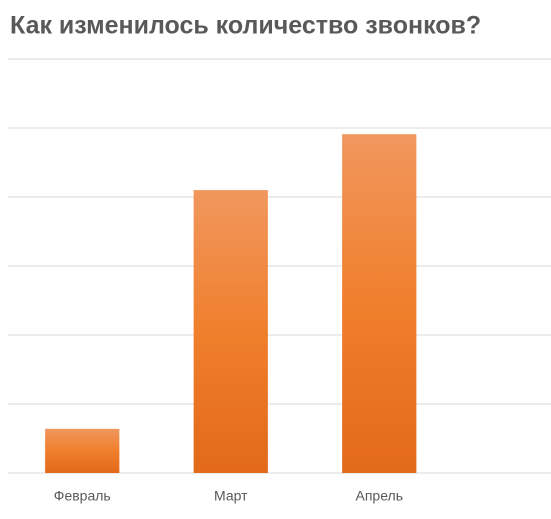 This screenshot has height=519, width=551. I want to click on x-tick-label: Апрель, so click(380, 496).